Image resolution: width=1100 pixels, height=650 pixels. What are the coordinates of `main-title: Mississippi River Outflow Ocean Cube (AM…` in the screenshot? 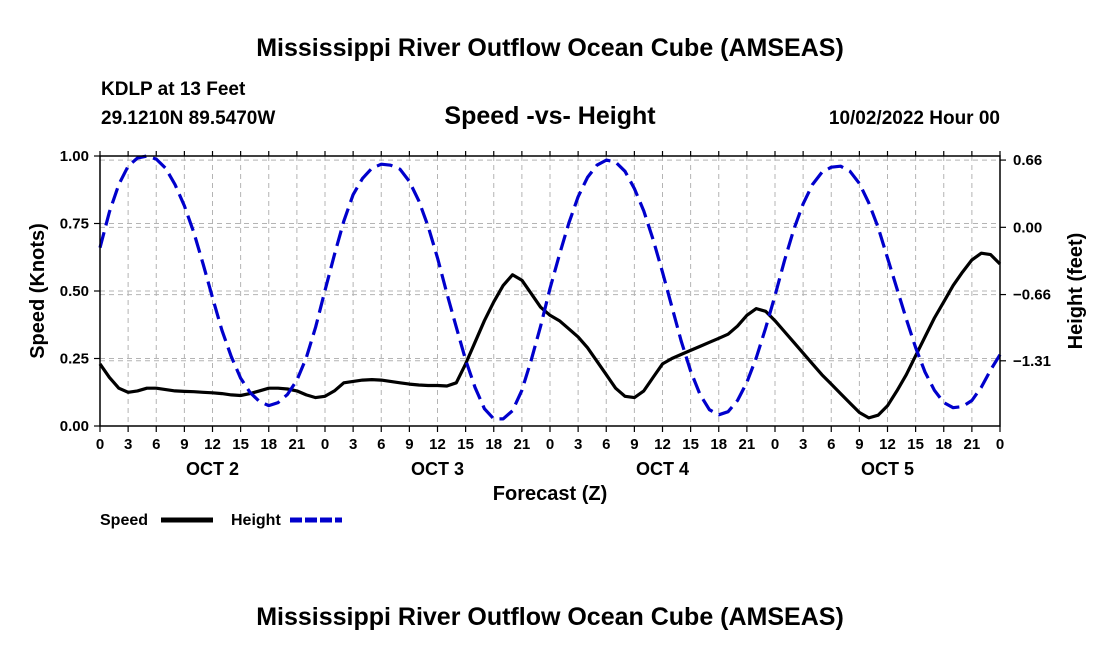 It's located at (550, 48).